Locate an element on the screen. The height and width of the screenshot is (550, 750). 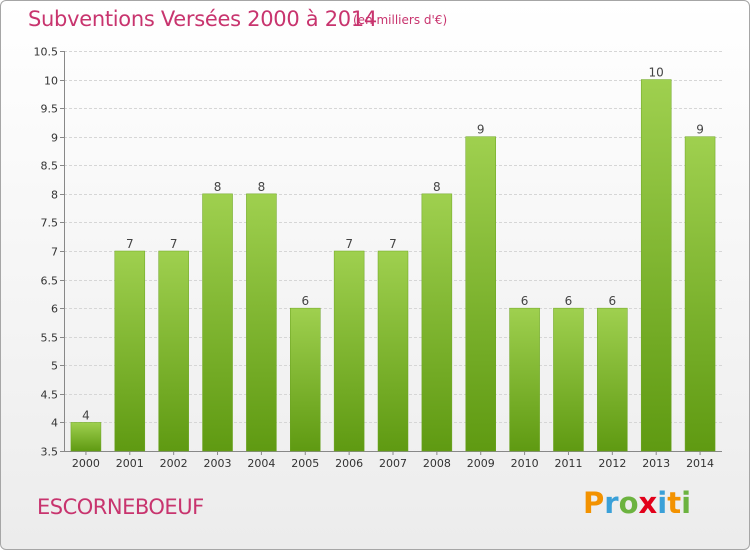
x-tick-label: 2012 is located at coordinates (612, 463).